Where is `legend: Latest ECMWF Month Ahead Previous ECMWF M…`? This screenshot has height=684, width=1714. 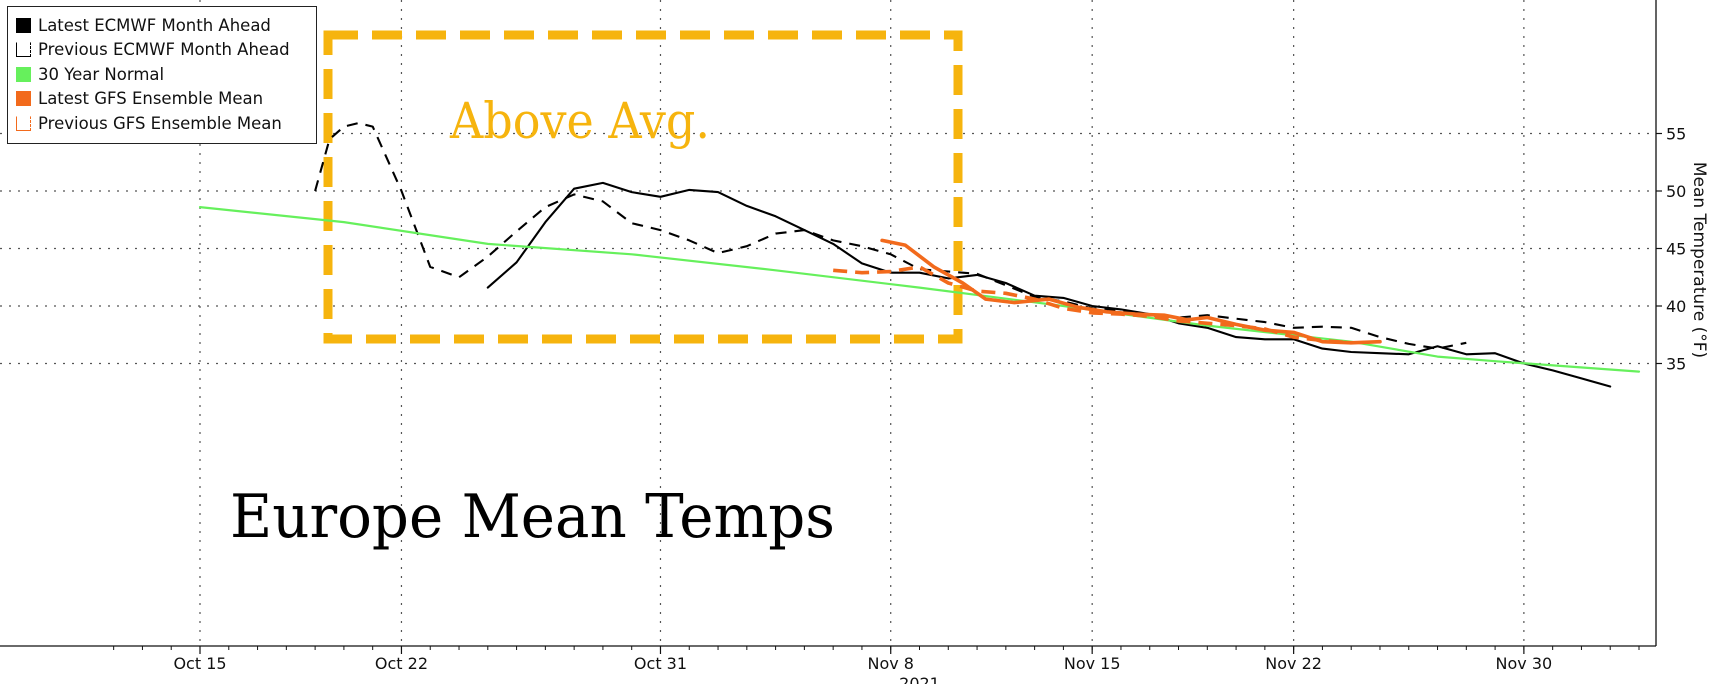 legend: Latest ECMWF Month Ahead Previous ECMWF M… is located at coordinates (162, 75).